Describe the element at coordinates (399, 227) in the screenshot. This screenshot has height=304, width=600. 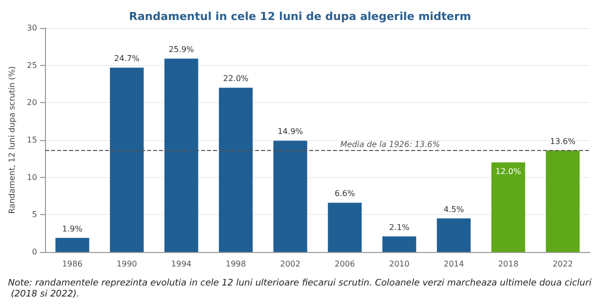
I see `data-label: 2.1%` at that location.